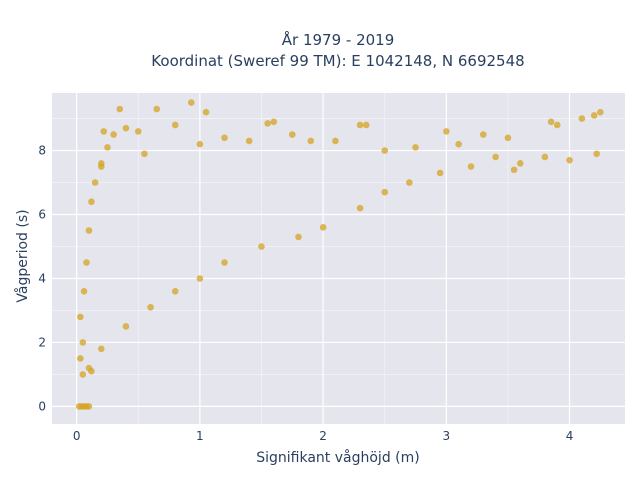  Describe the element at coordinates (22, 255) in the screenshot. I see `y-axis-title: Vågperiod (s)` at that location.